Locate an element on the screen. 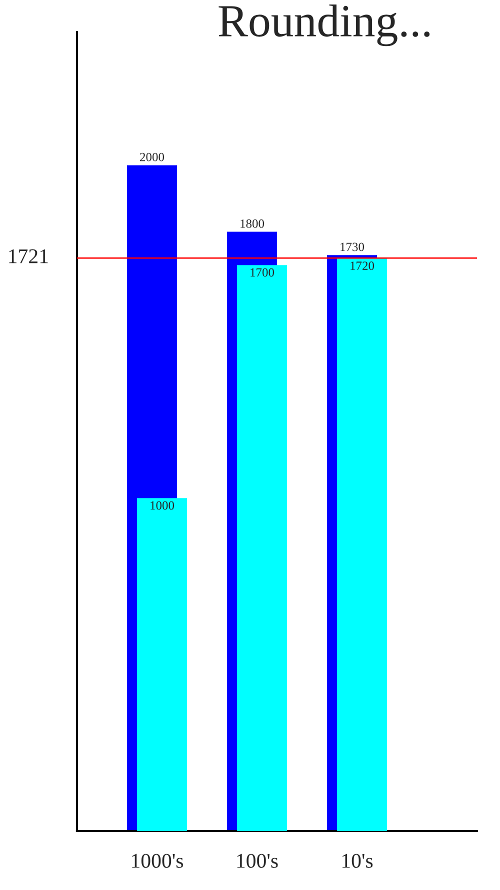 The height and width of the screenshot is (890, 500). data-label: 1000 is located at coordinates (162, 505).